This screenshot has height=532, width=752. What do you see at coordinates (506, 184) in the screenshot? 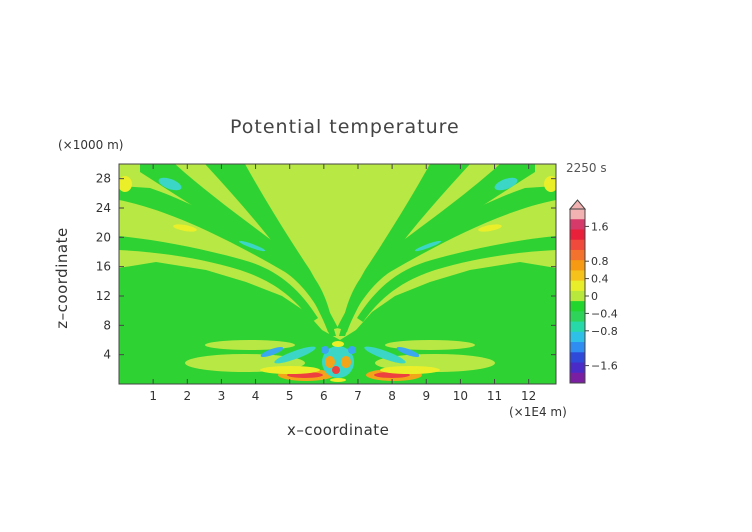
I see `upper-cyan-right` at bounding box center [506, 184].